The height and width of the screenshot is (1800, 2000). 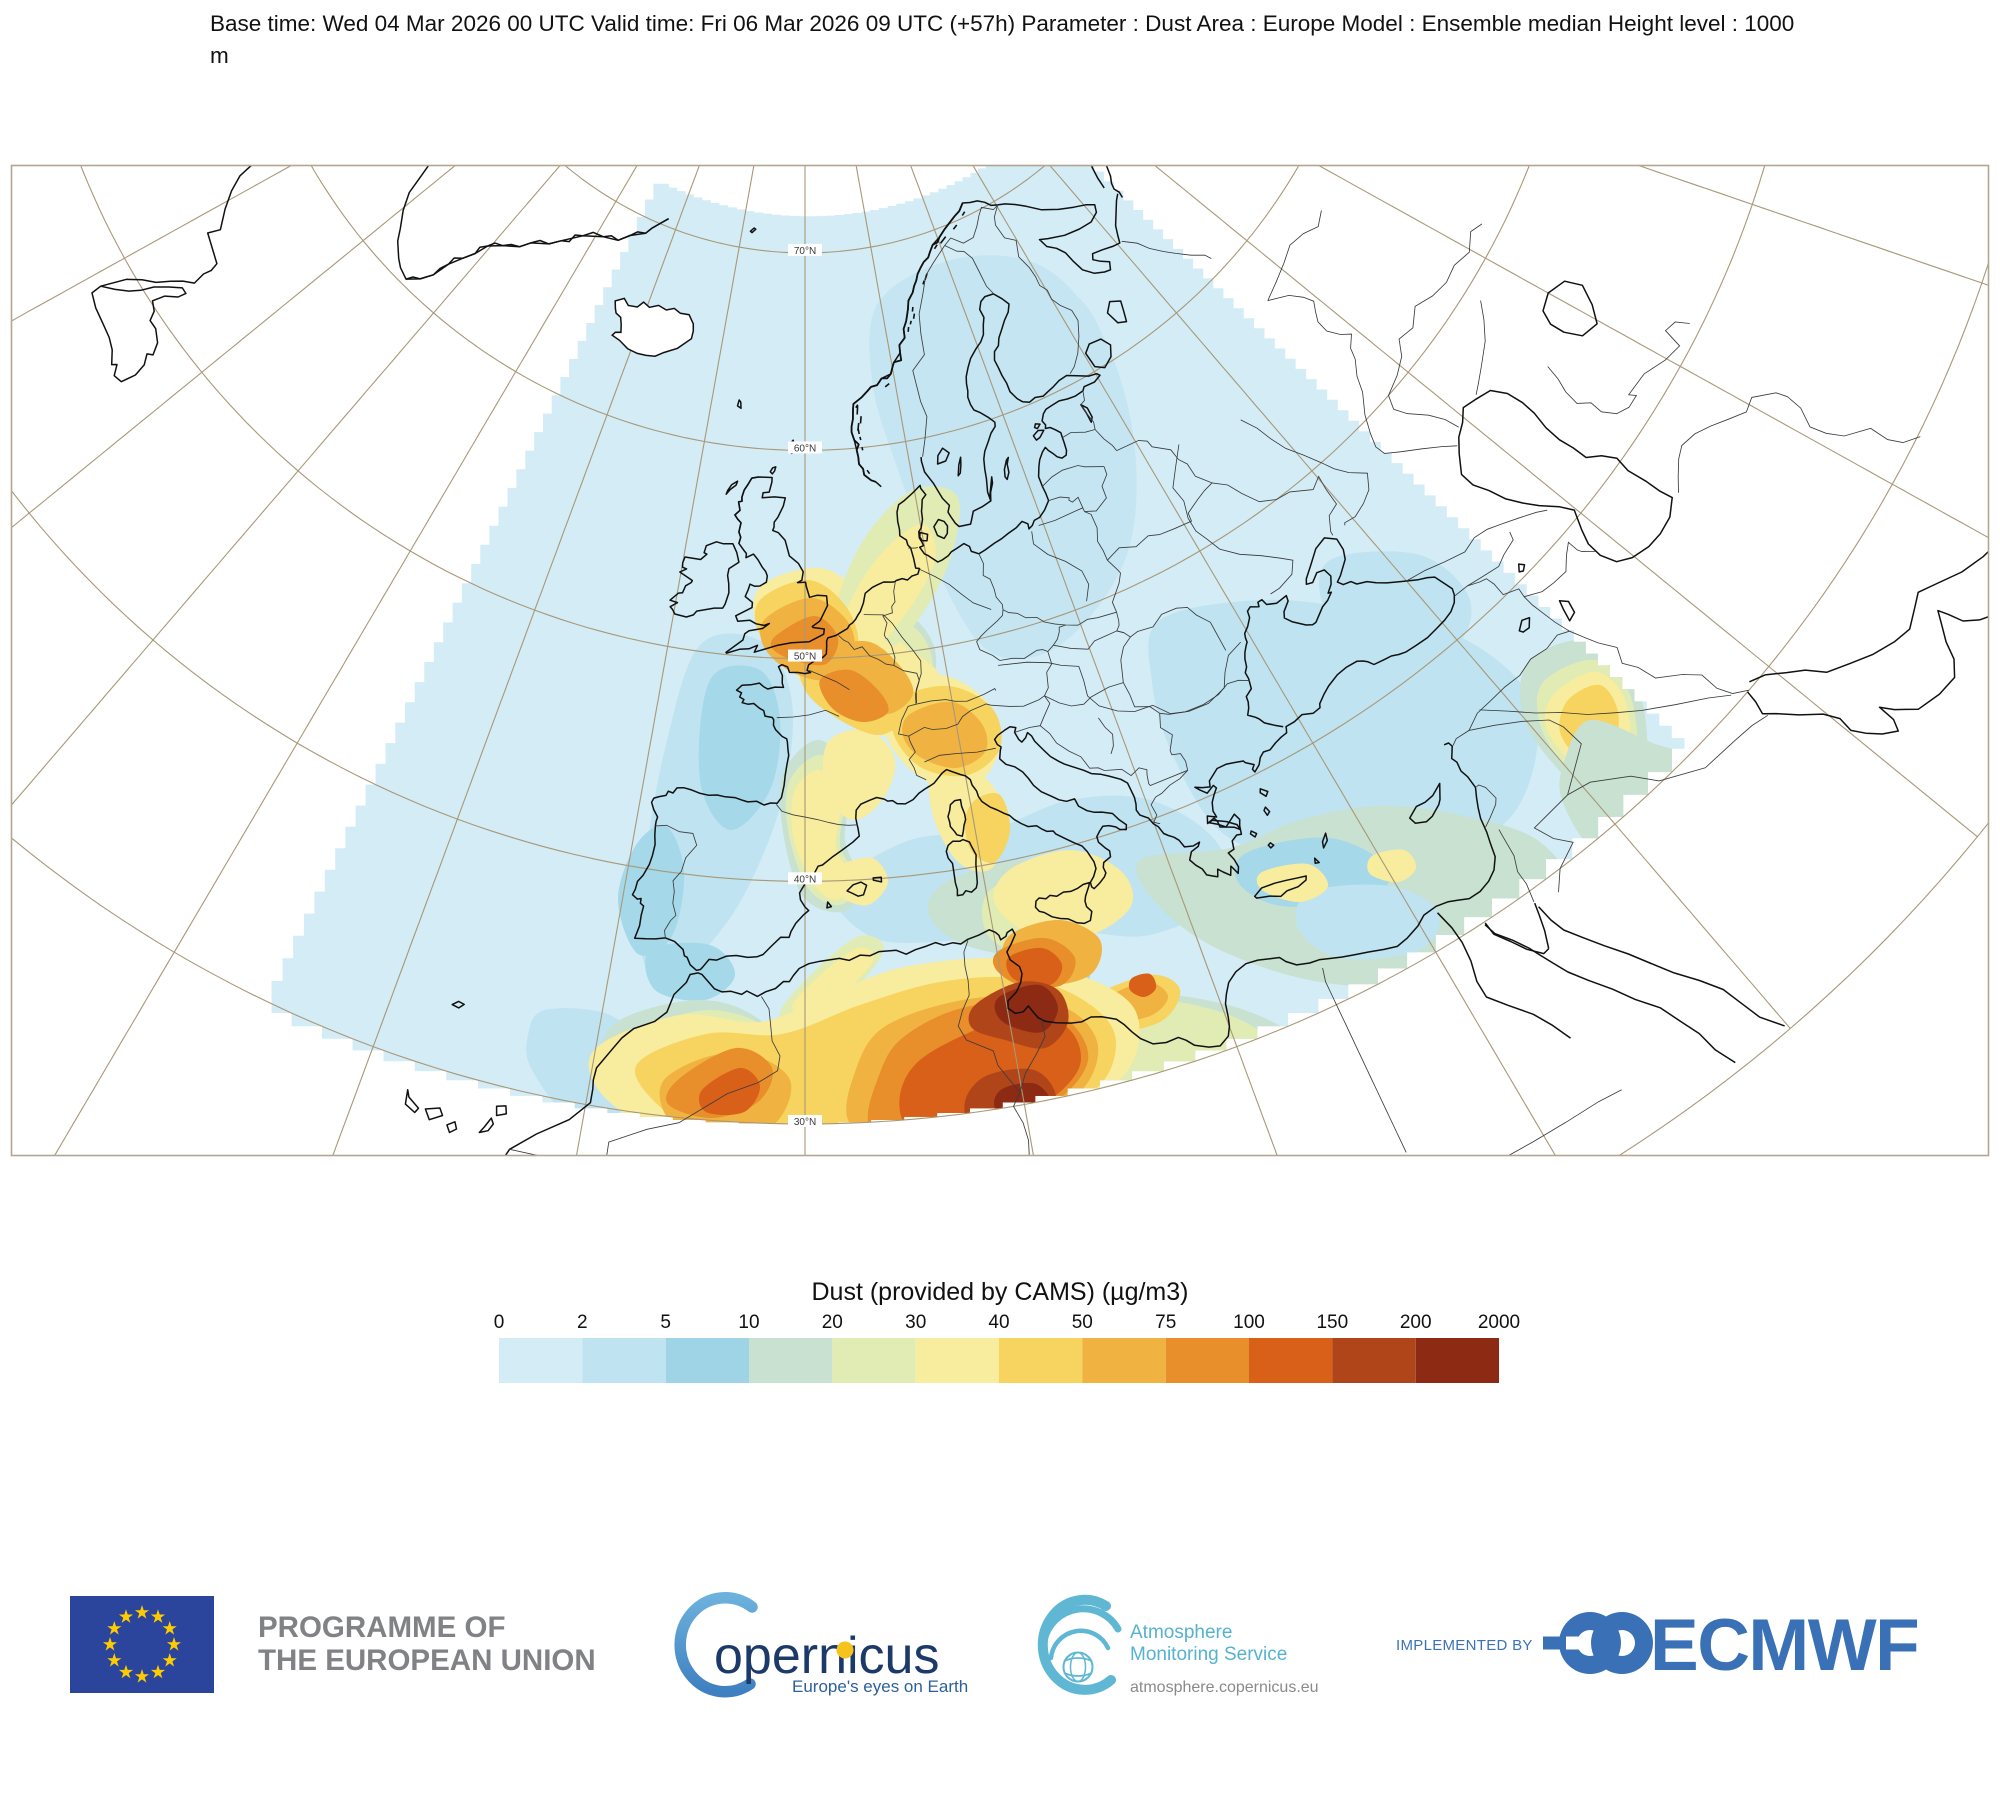 I want to click on svg-text: opernicus, so click(x=826, y=1656).